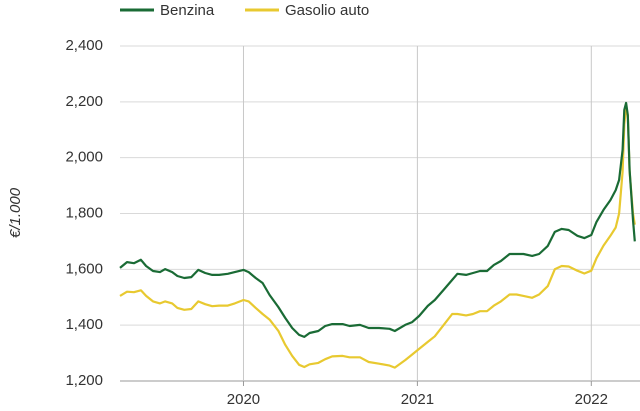 The image size is (640, 411). Describe the element at coordinates (15, 212) in the screenshot. I see `y-axis-label: €/1.000` at that location.